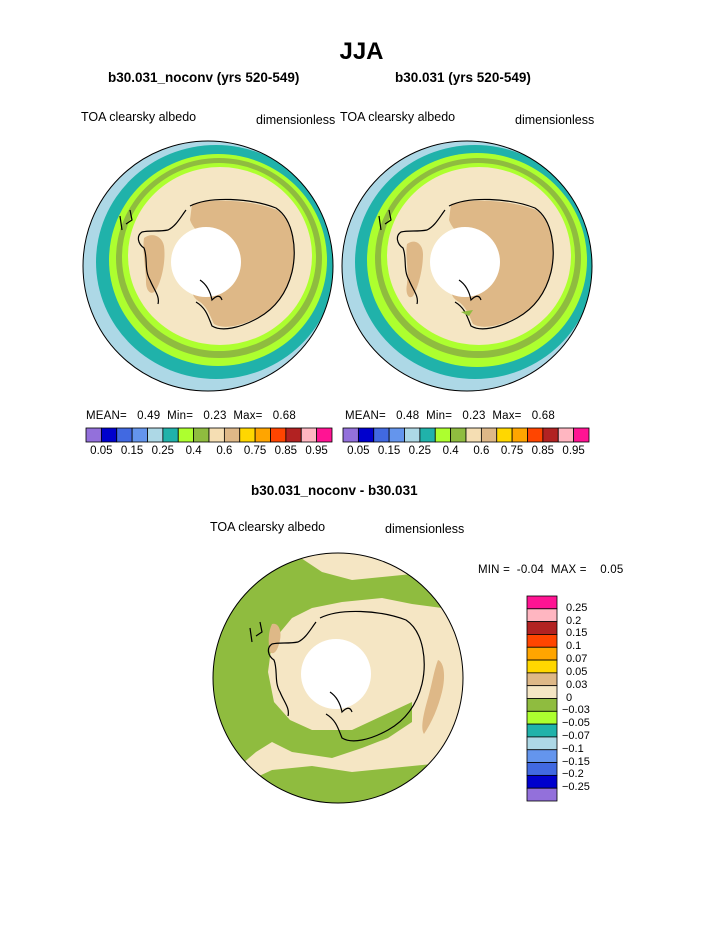  What do you see at coordinates (338, 670) in the screenshot?
I see `negative-region-west` at bounding box center [338, 670].